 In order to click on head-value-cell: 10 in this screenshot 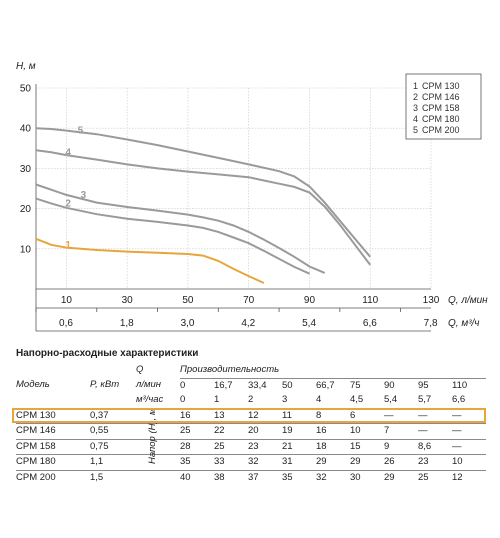, I will do `click(469, 462)`.